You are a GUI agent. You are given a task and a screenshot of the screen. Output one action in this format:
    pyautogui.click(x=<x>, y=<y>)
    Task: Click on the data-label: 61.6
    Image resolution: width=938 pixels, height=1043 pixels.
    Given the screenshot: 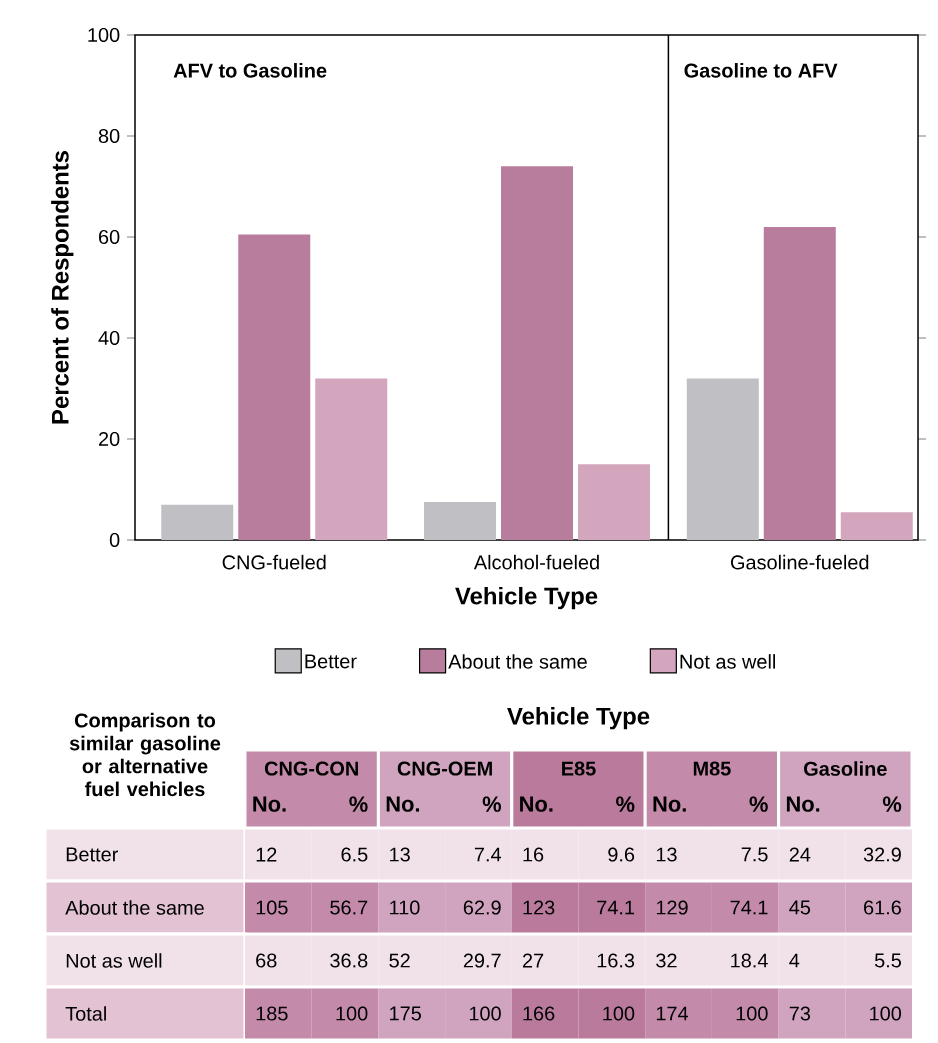 What is the action you would take?
    pyautogui.click(x=882, y=907)
    